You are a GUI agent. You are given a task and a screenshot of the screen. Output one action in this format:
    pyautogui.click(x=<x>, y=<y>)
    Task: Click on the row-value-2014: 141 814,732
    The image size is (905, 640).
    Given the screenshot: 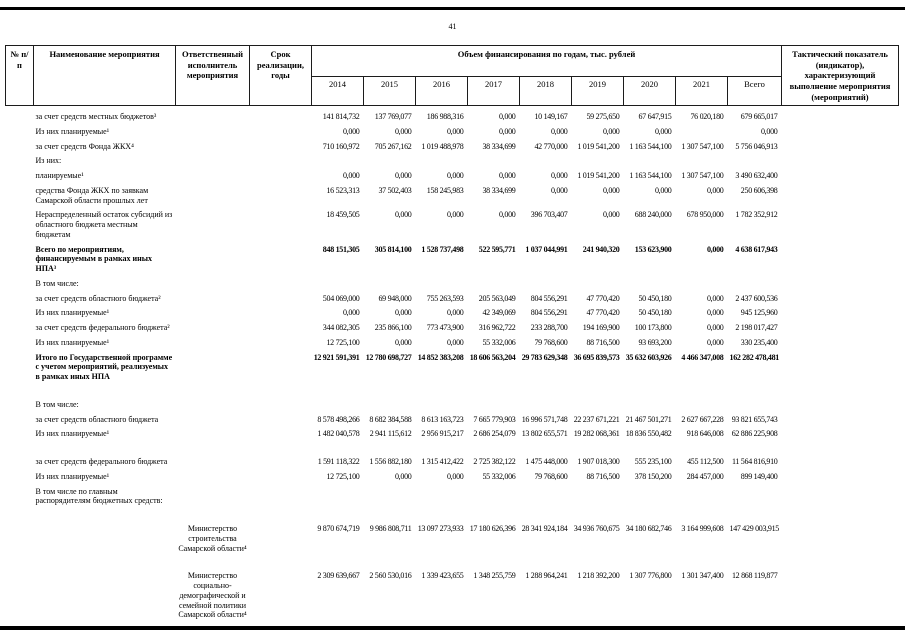 What is the action you would take?
    pyautogui.click(x=341, y=117)
    